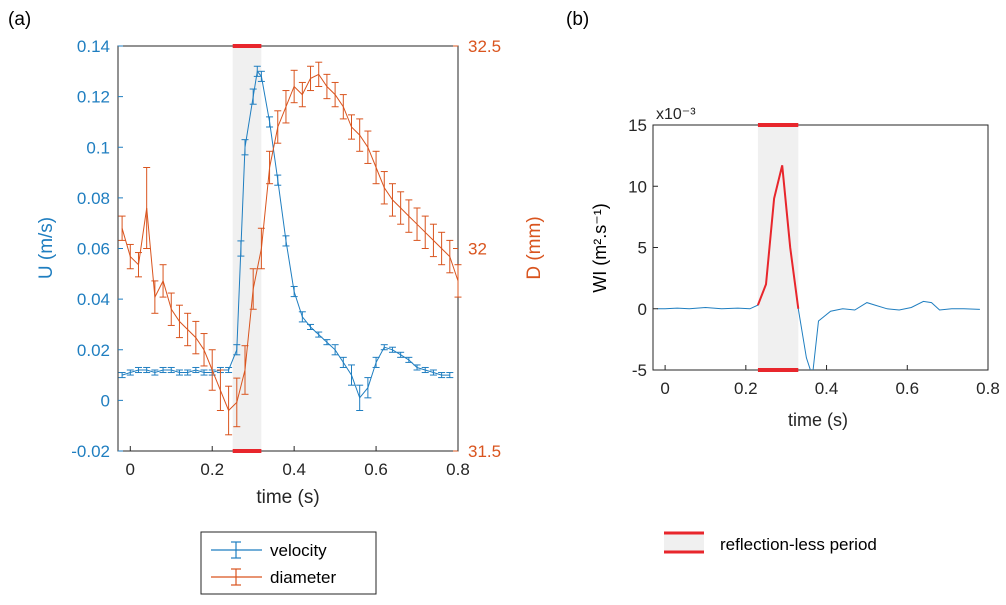 This screenshot has height=605, width=1006. I want to click on panel-b-label: (b), so click(577, 19).